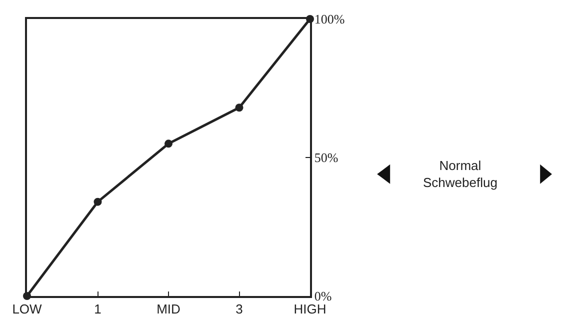  What do you see at coordinates (310, 308) in the screenshot?
I see `x-tick-label: HIGH` at bounding box center [310, 308].